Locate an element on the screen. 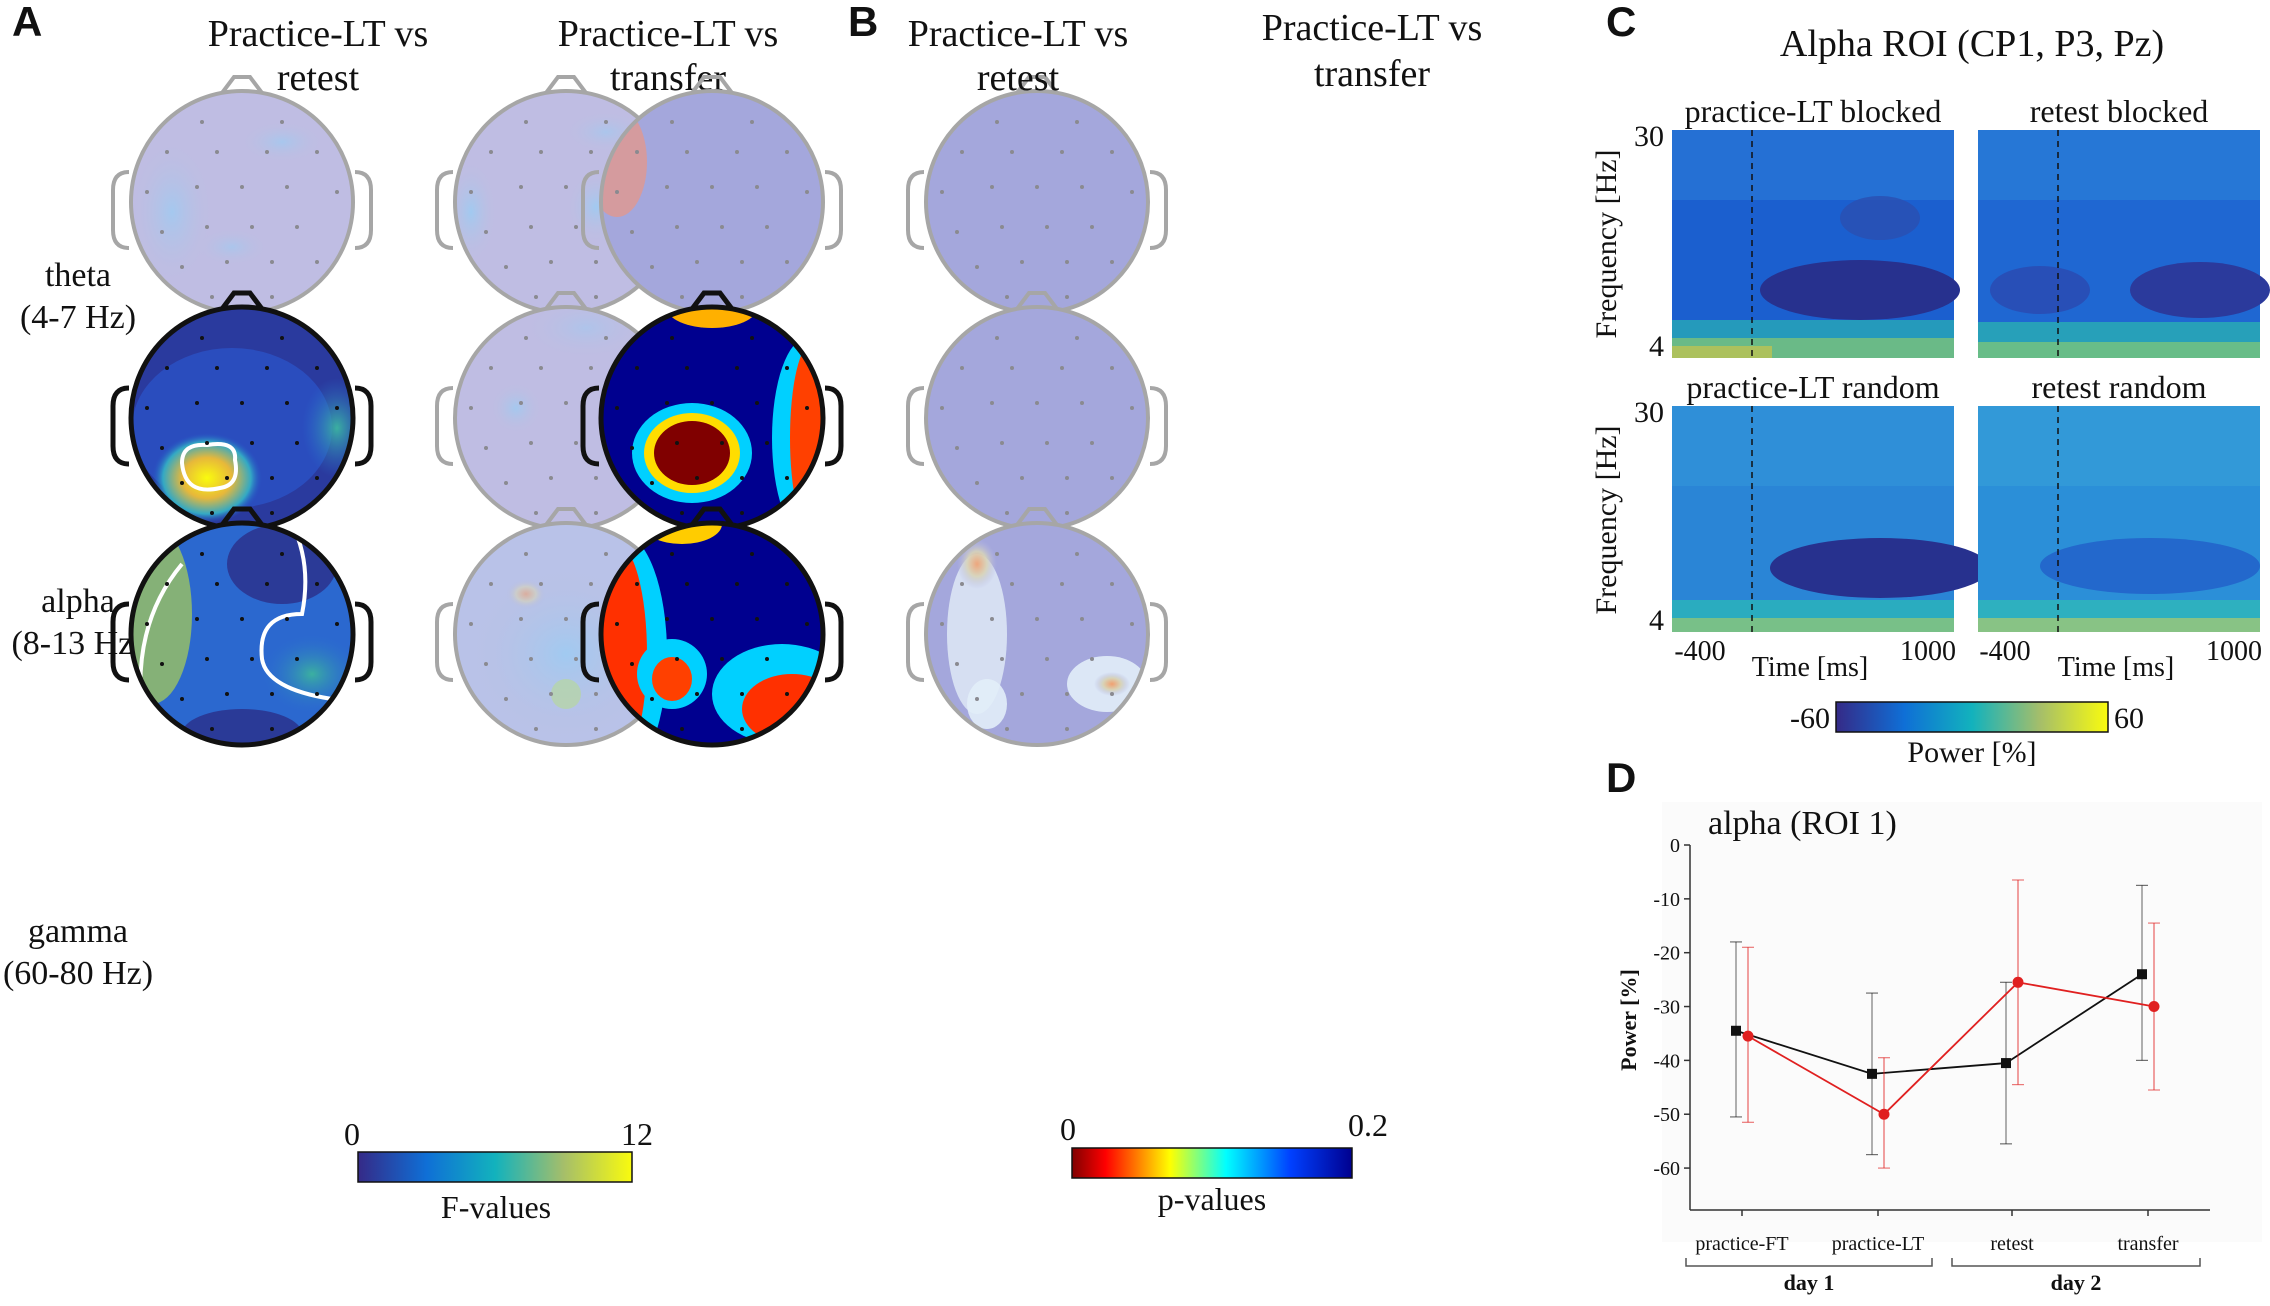 This screenshot has width=2270, height=1306. chart-background is located at coordinates (1962, 1022).